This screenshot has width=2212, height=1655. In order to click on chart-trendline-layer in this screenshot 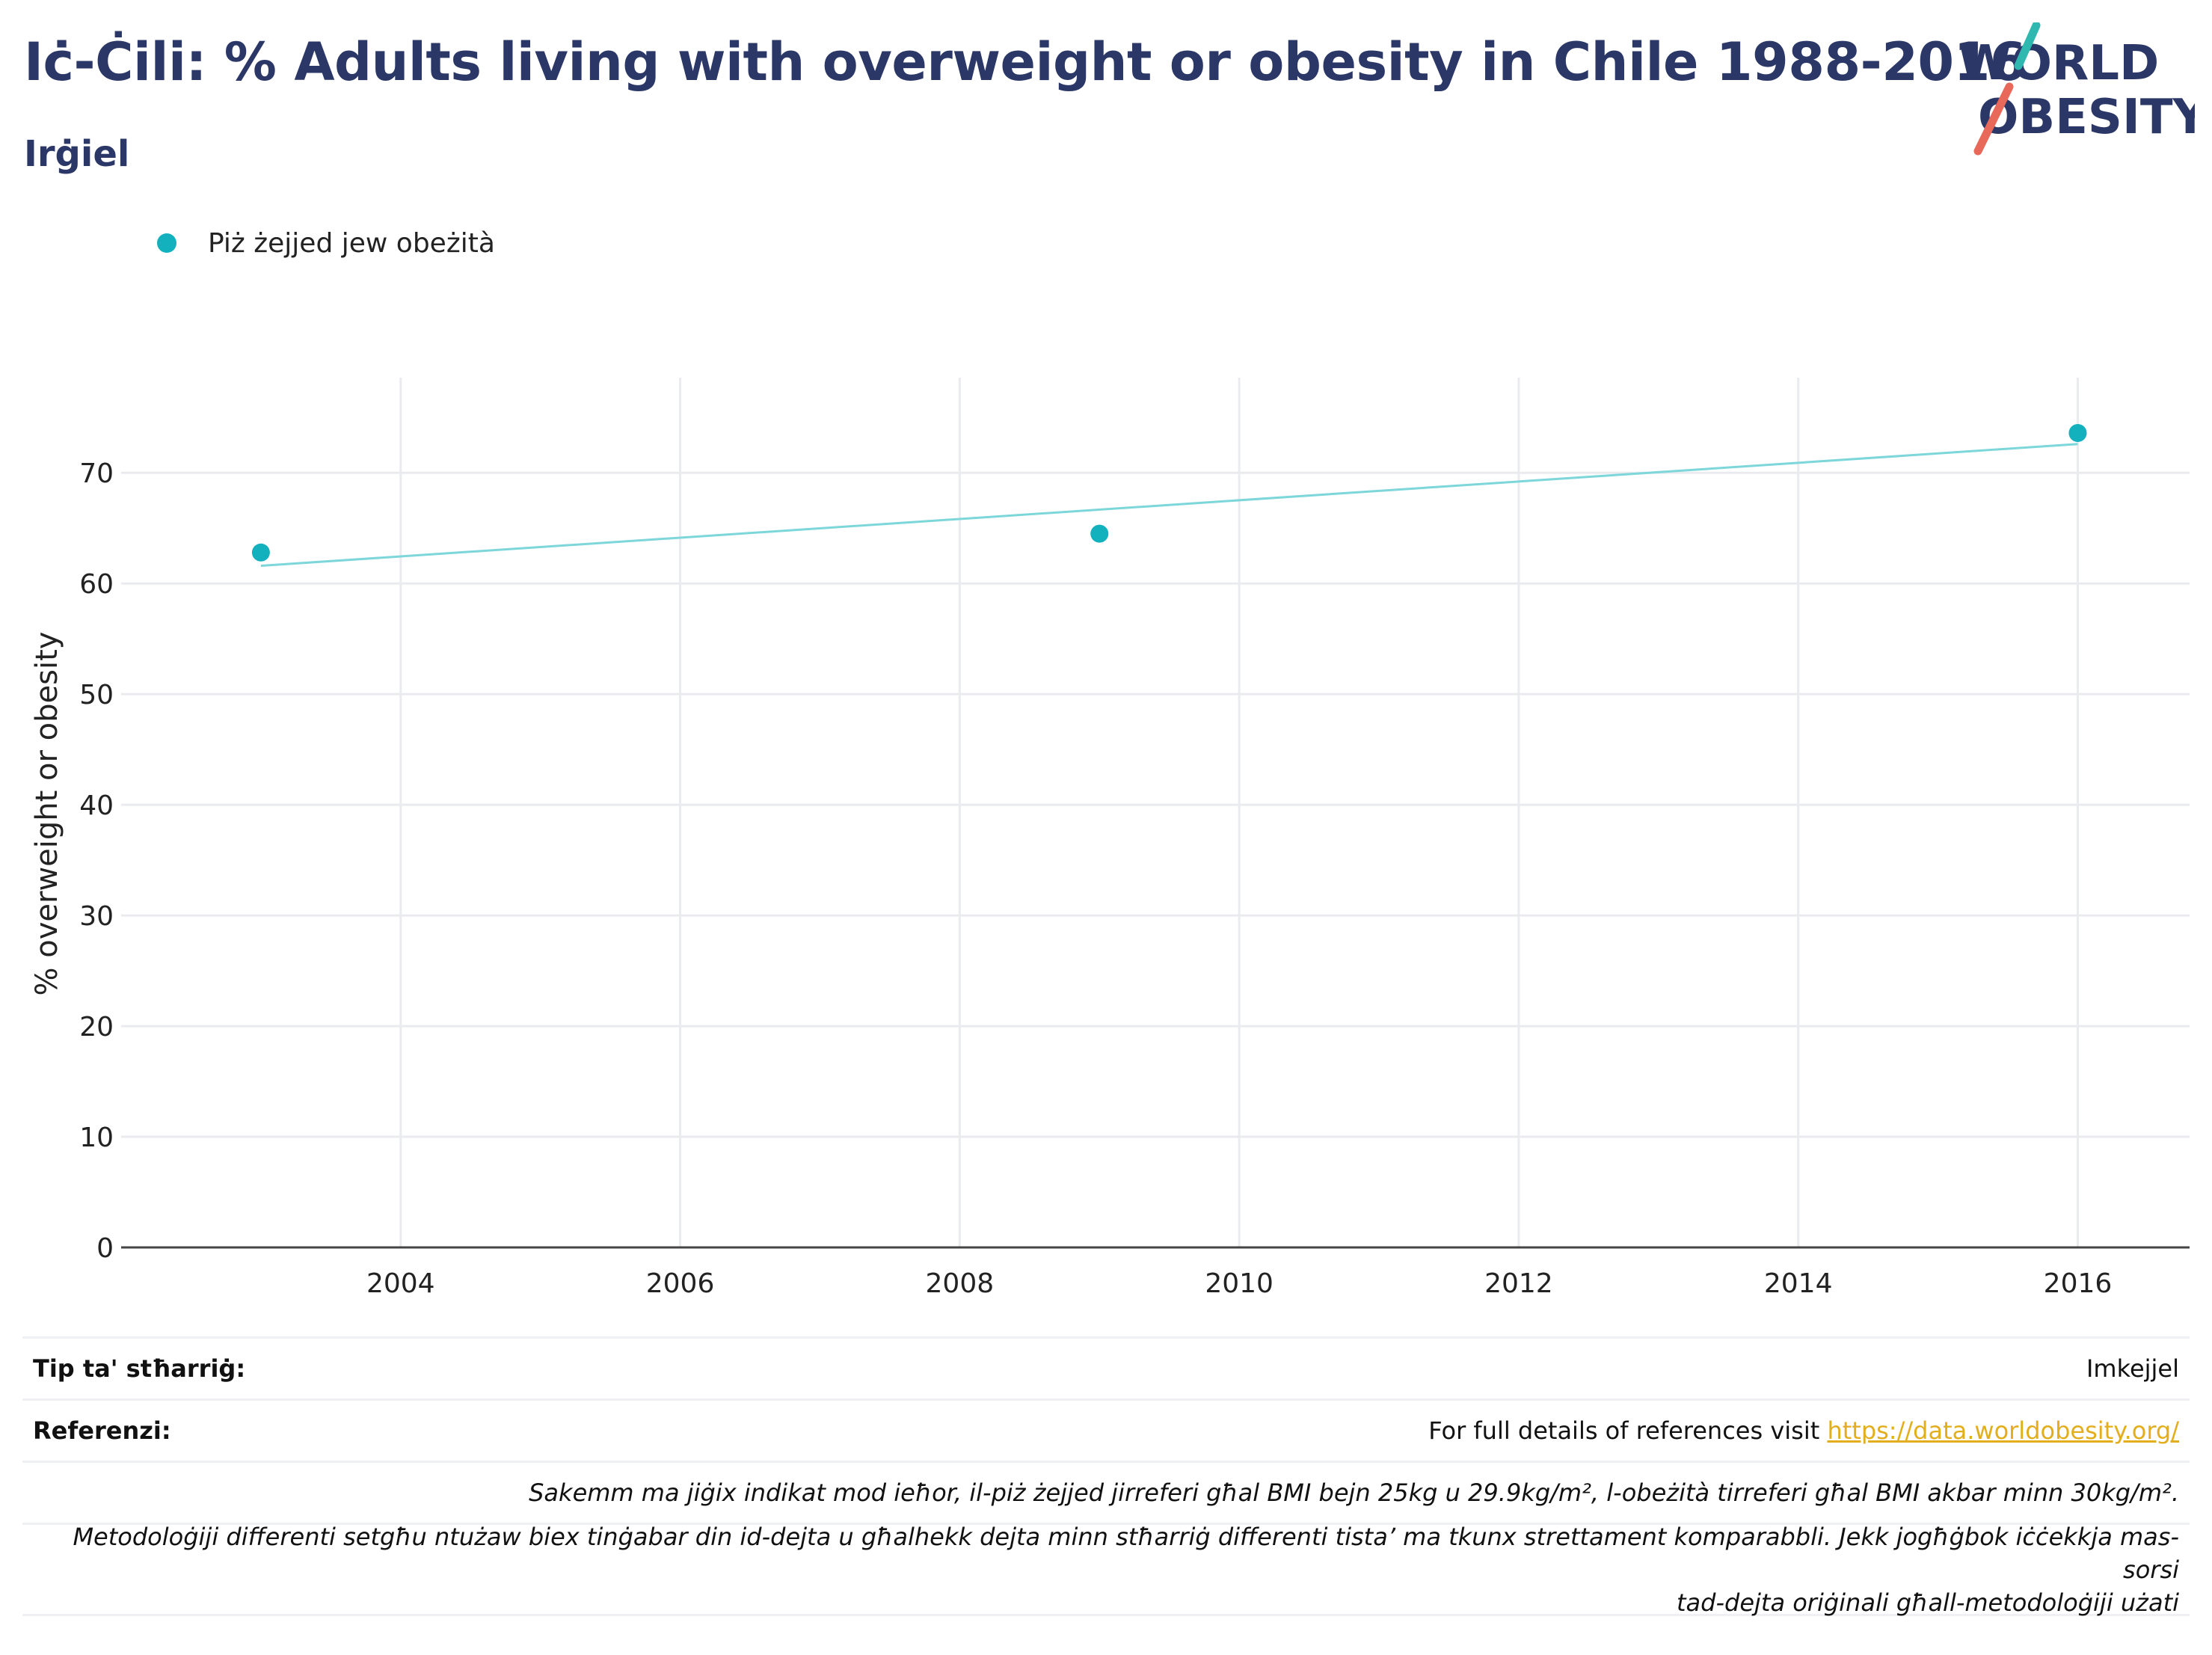, I will do `click(1169, 505)`.